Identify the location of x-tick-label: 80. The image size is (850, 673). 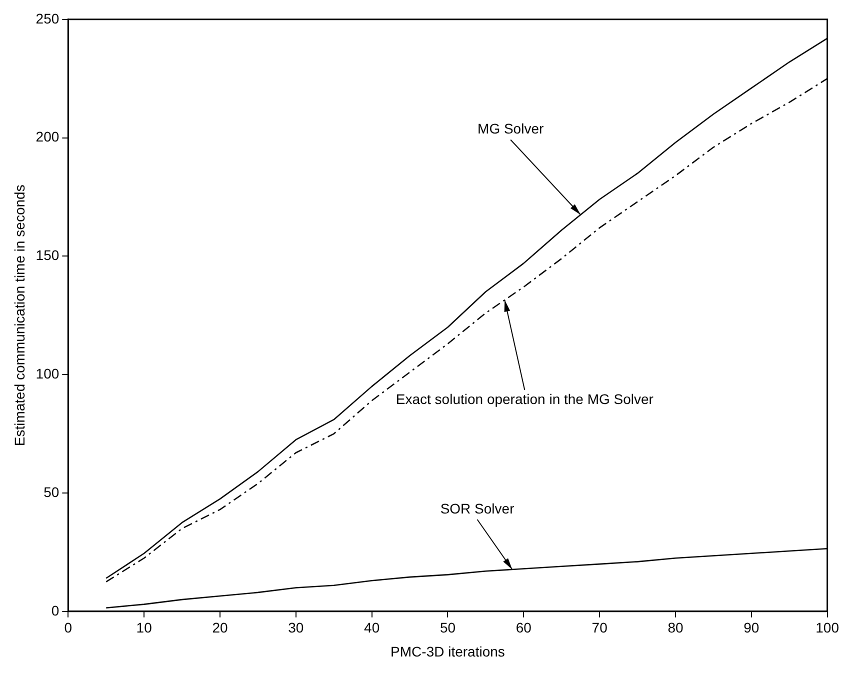
(676, 628).